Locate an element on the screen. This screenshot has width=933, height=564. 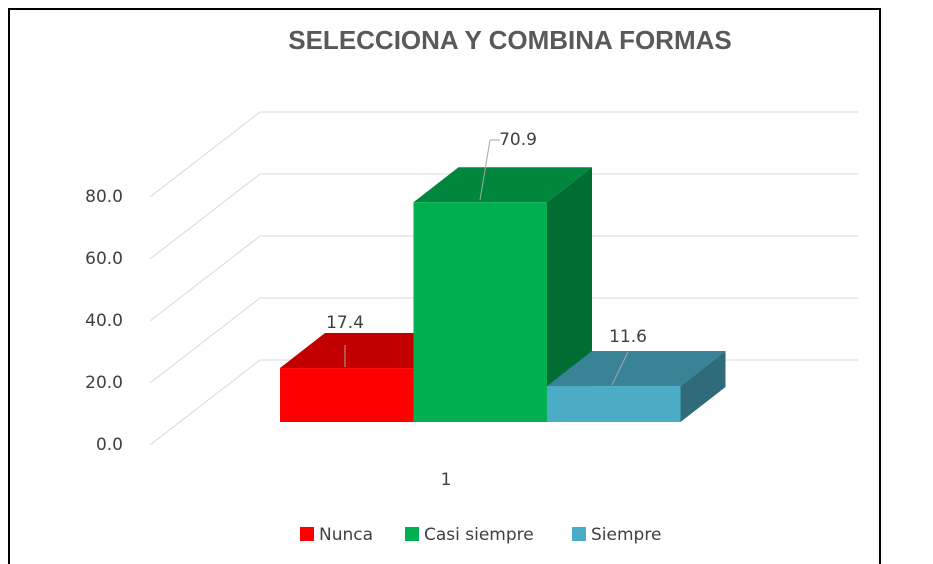
y-tick-label: 20.0 is located at coordinates (104, 383).